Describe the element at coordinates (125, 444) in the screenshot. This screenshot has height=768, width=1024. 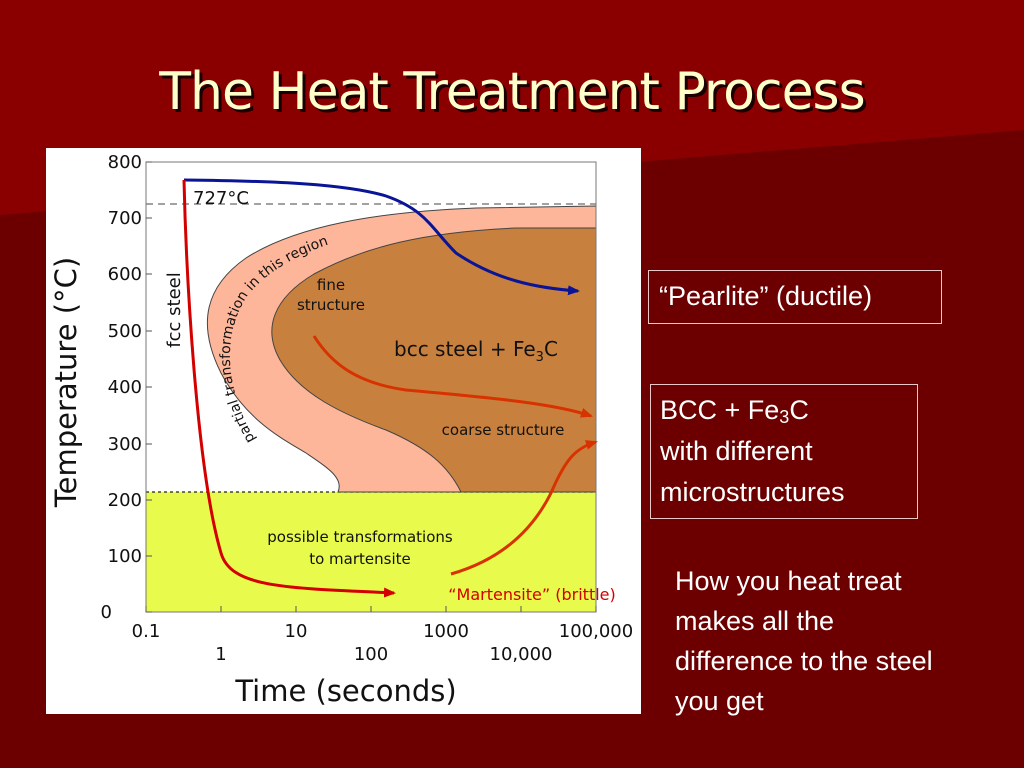
I see `y-tick-label: 300` at that location.